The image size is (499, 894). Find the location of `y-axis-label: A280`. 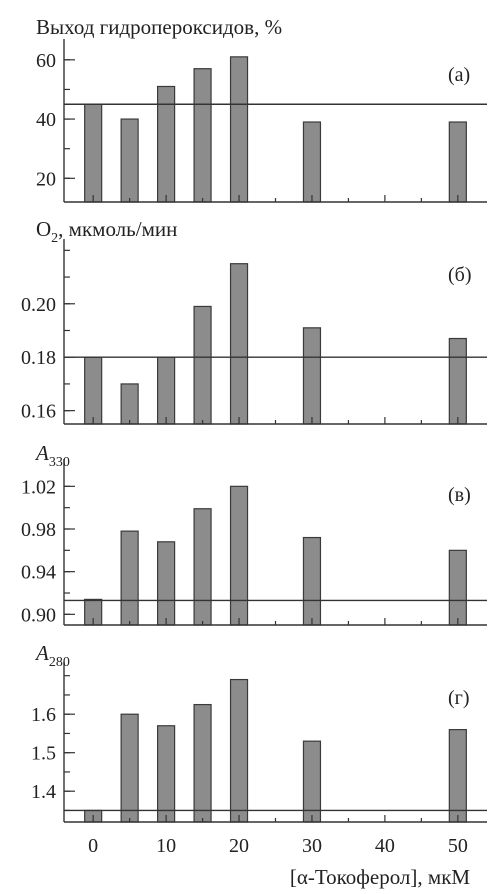

y-axis-label: A280 is located at coordinates (52, 655).